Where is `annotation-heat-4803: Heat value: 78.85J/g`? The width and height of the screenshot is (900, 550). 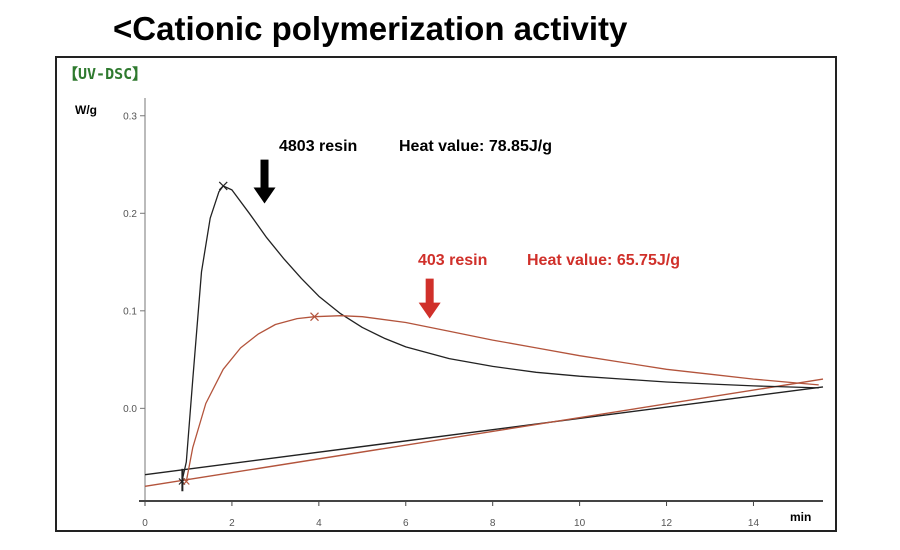
annotation-heat-4803: Heat value: 78.85J/g is located at coordinates (475, 146).